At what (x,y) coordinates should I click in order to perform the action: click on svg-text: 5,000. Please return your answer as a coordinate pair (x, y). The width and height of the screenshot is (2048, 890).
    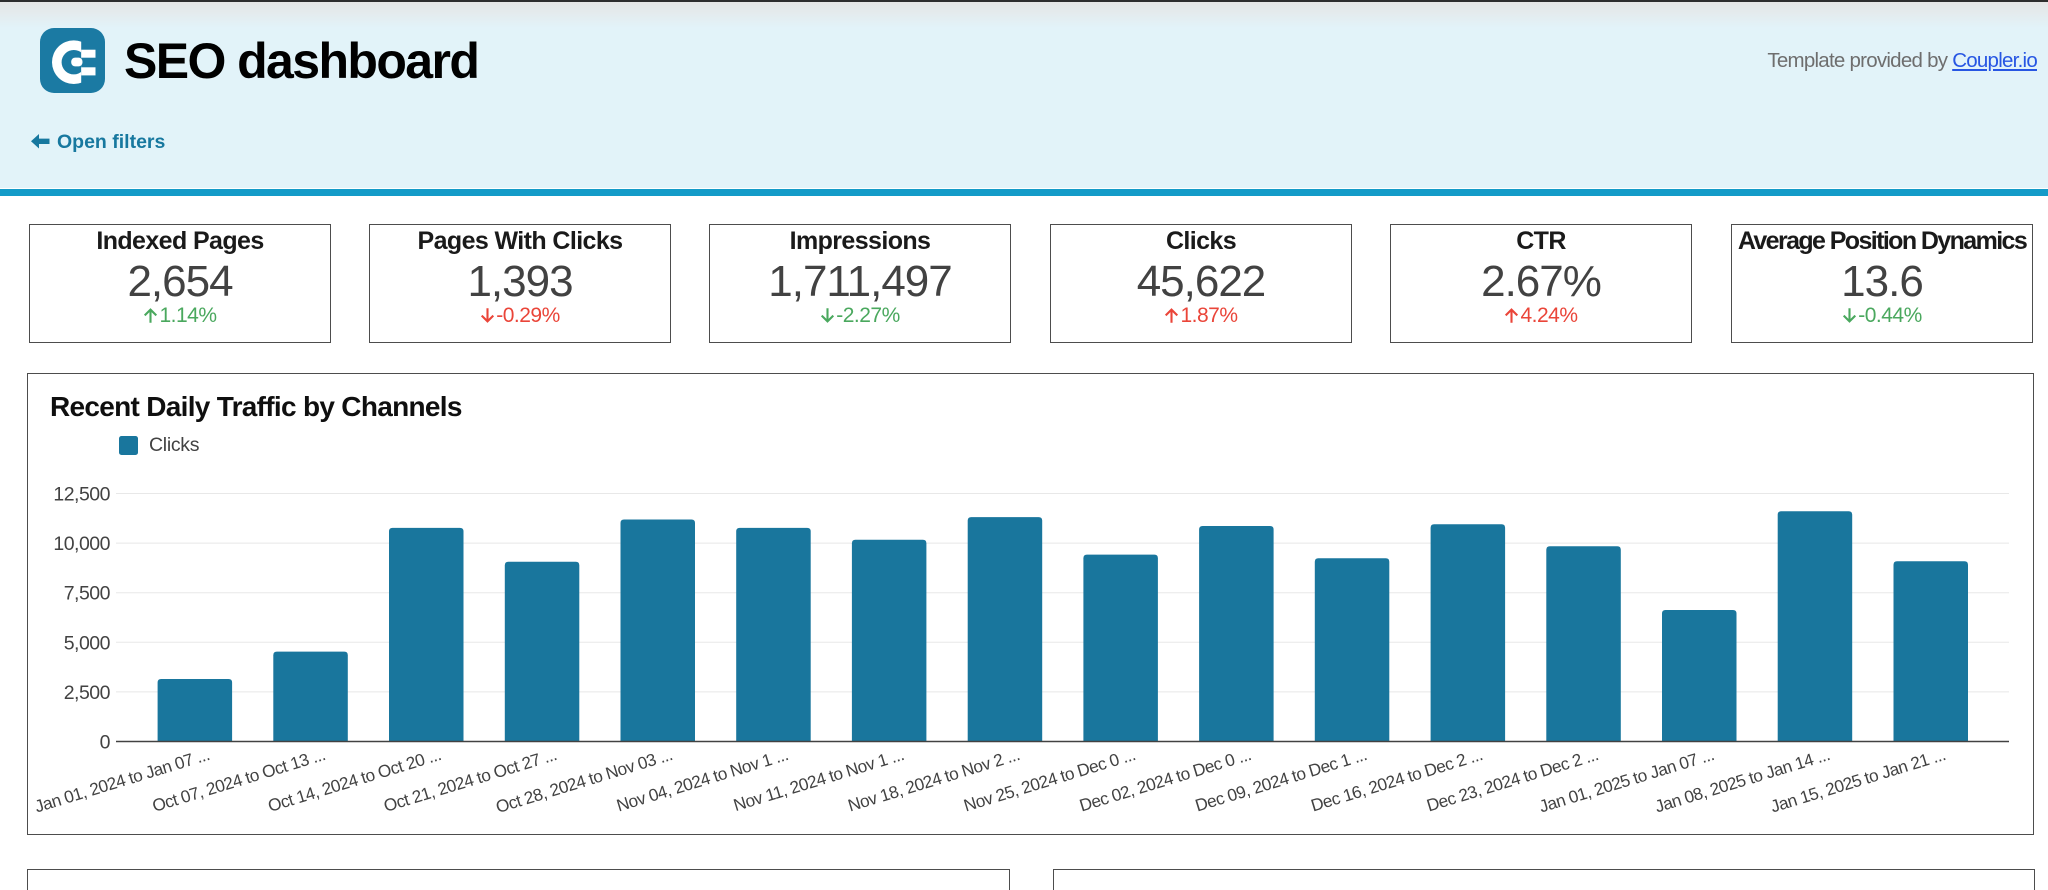
    Looking at the image, I should click on (87, 643).